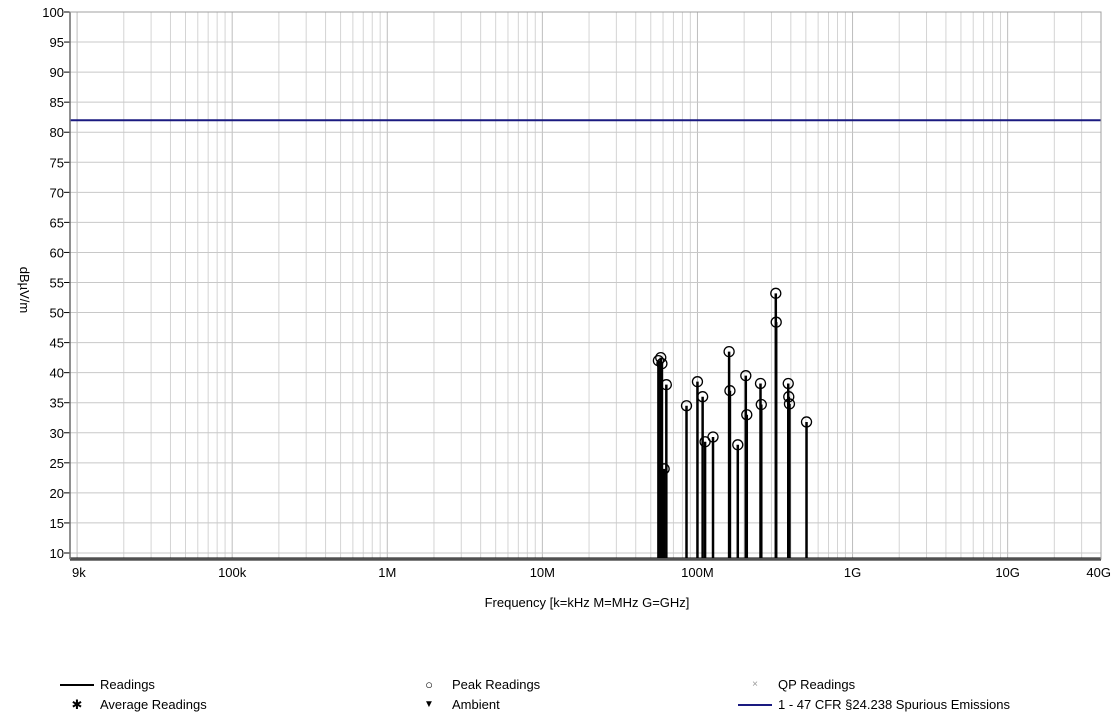 The height and width of the screenshot is (719, 1120). What do you see at coordinates (587, 602) in the screenshot?
I see `x-axis-title: Frequency [k=kHz M=MHz G=GHz]` at bounding box center [587, 602].